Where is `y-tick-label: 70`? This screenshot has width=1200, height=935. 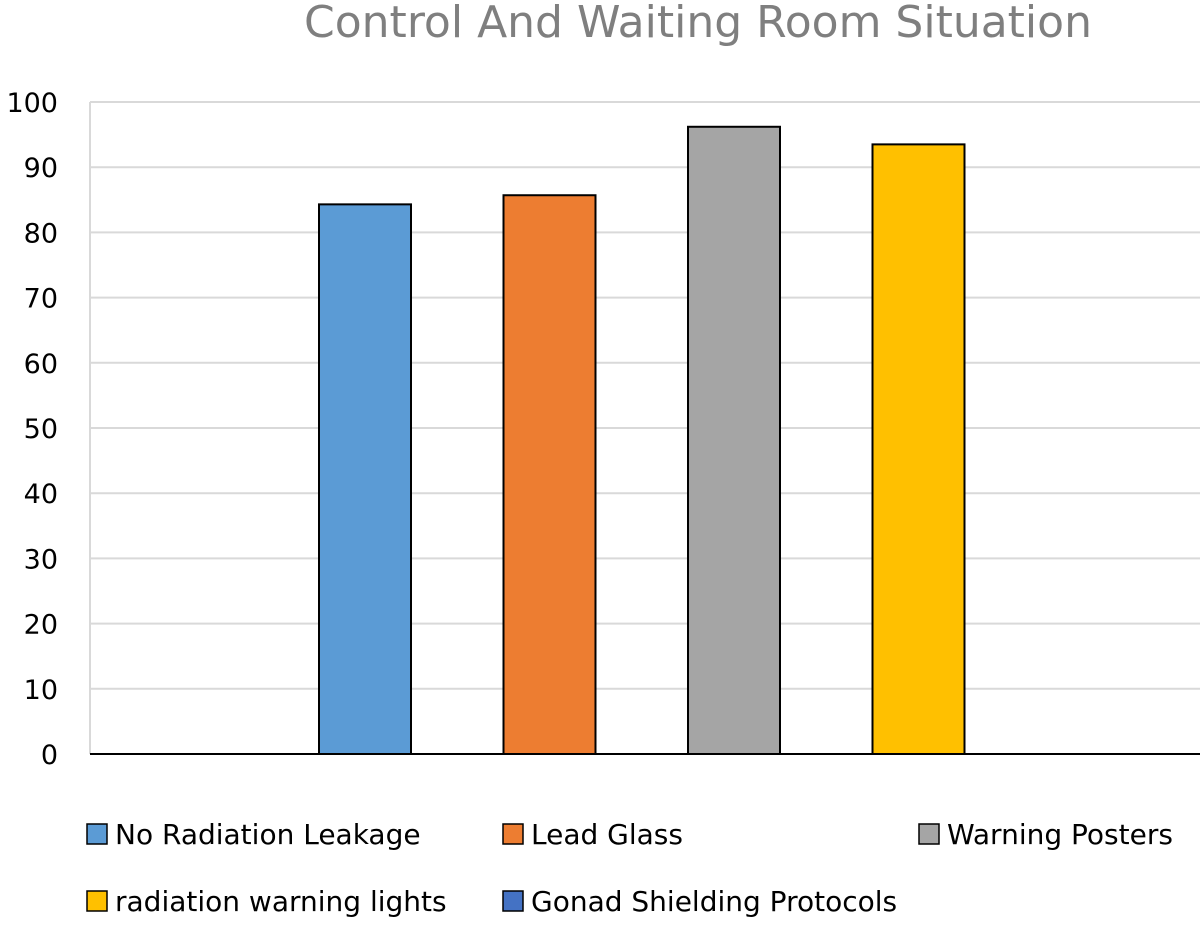 y-tick-label: 70 is located at coordinates (41, 299).